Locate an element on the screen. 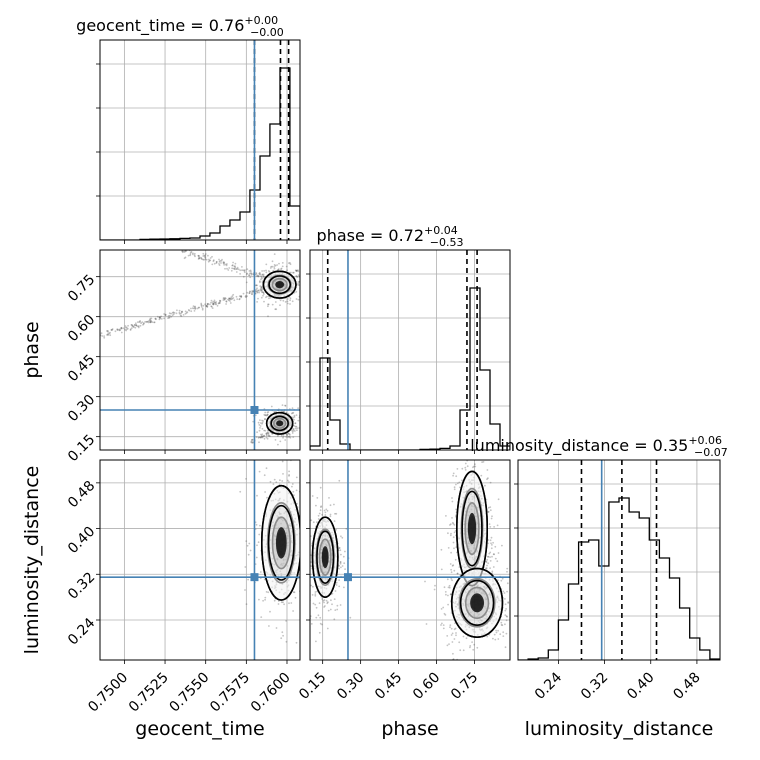 This screenshot has width=760, height=760. scatter-content is located at coordinates (202, 350).